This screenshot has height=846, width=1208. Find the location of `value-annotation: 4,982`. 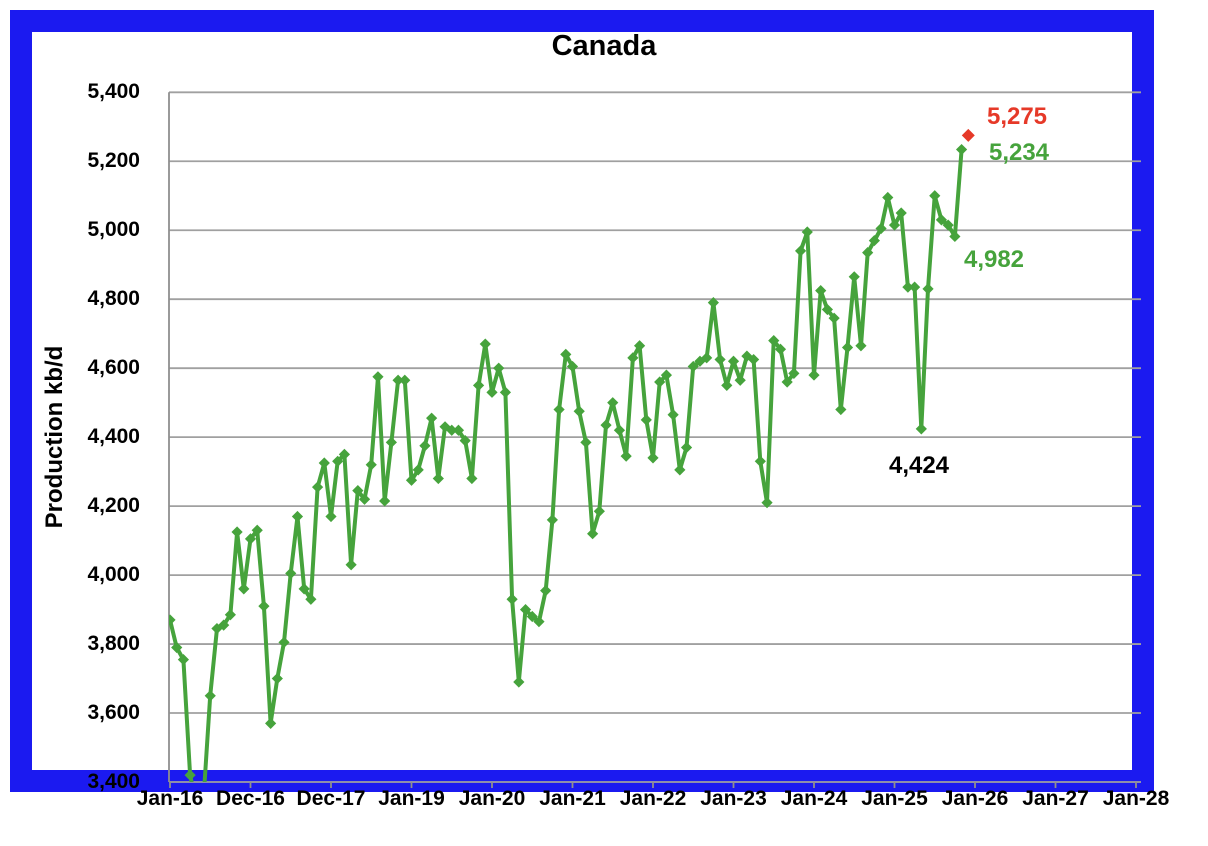

value-annotation: 4,982 is located at coordinates (994, 259).